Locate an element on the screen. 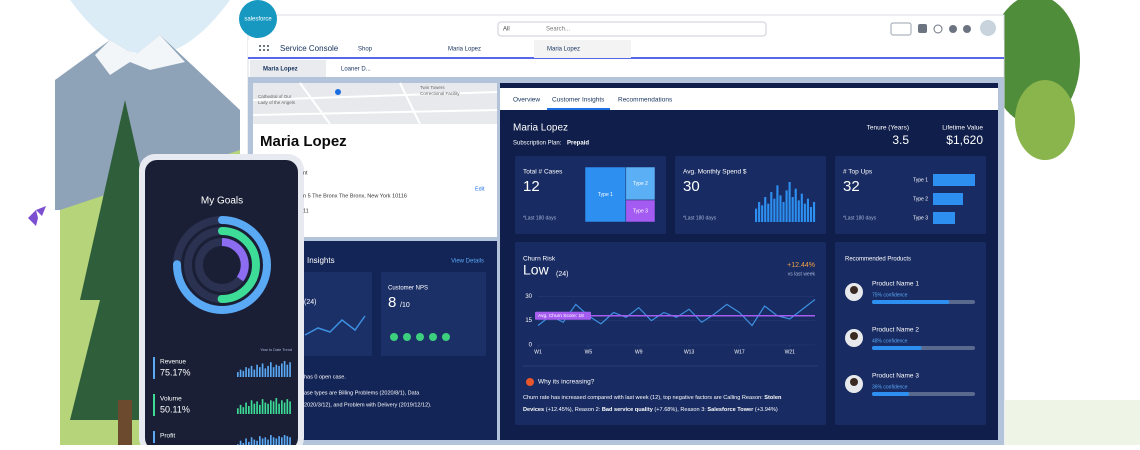  map-label: Twin Towers is located at coordinates (432, 87).